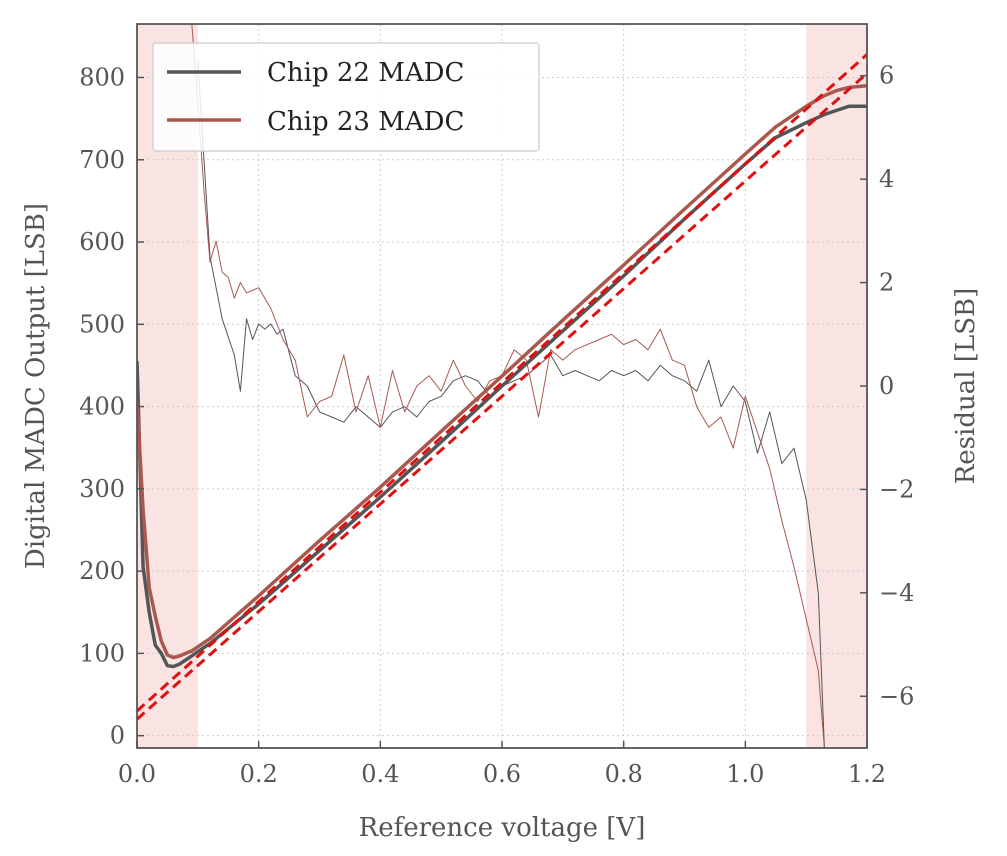 Image resolution: width=1007 pixels, height=856 pixels. Describe the element at coordinates (102, 77) in the screenshot. I see `y-tick-label-8: 800` at that location.